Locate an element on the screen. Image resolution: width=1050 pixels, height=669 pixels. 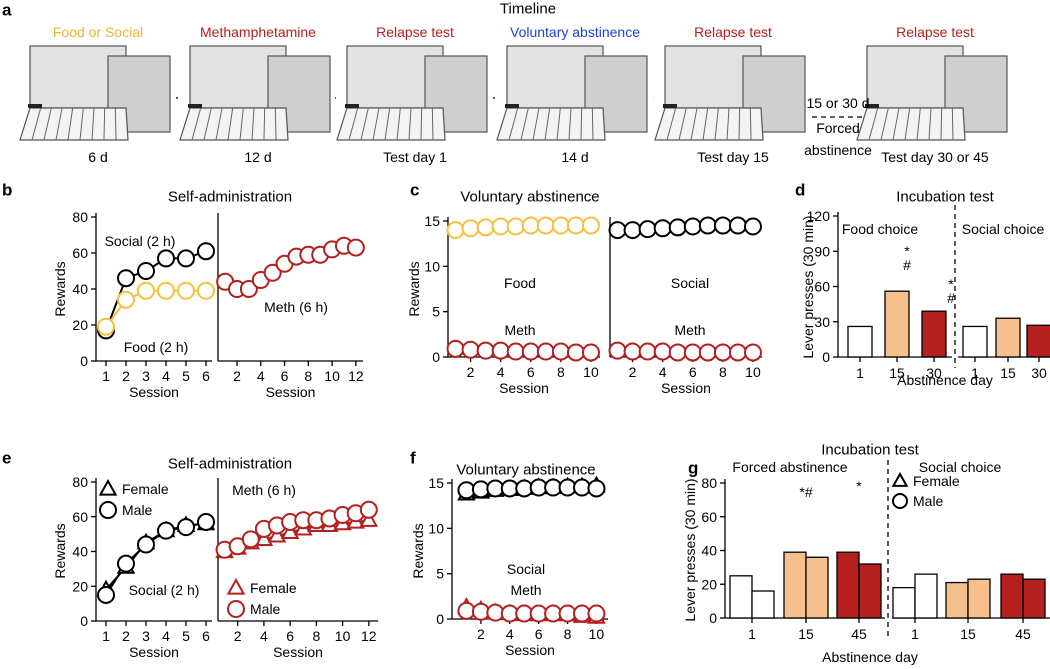
x-axis-label: Abstinence day is located at coordinates (870, 657).